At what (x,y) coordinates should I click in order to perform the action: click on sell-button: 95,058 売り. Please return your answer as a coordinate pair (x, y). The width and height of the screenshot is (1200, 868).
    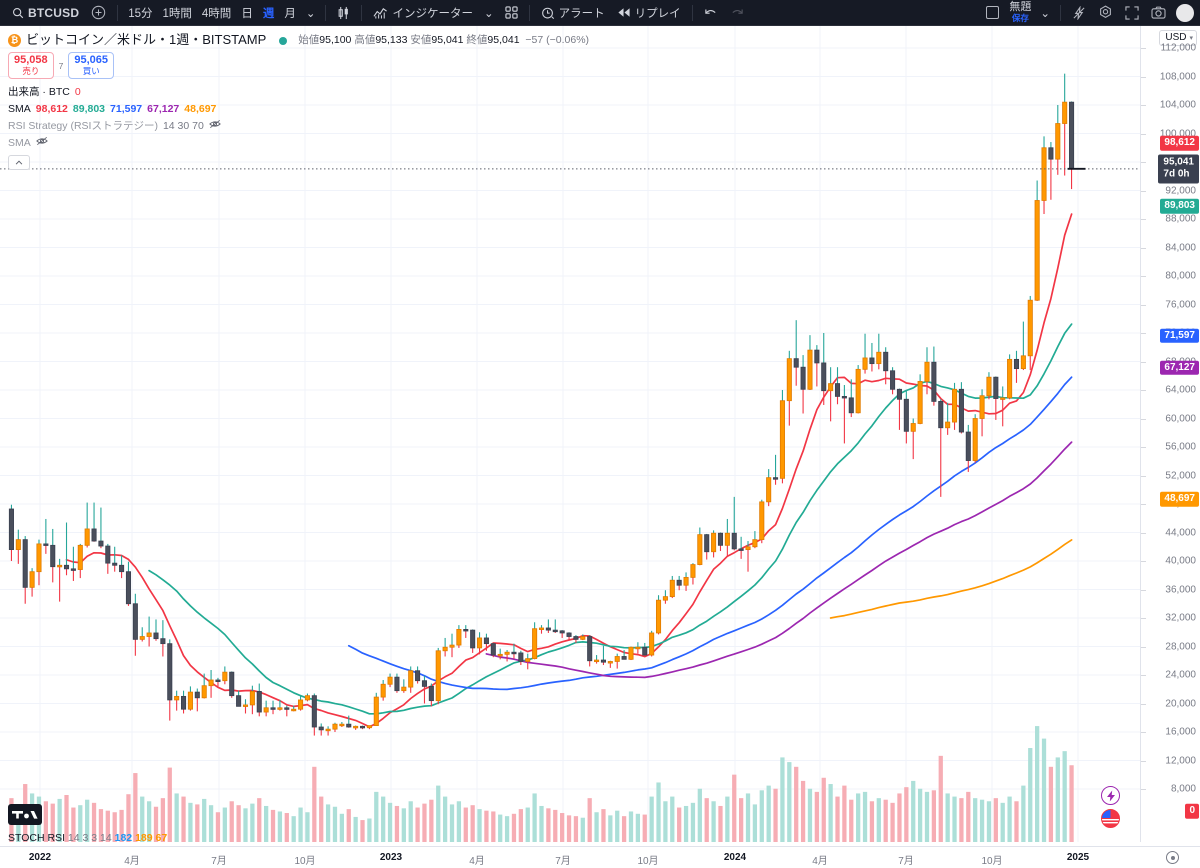
    Looking at the image, I should click on (31, 66).